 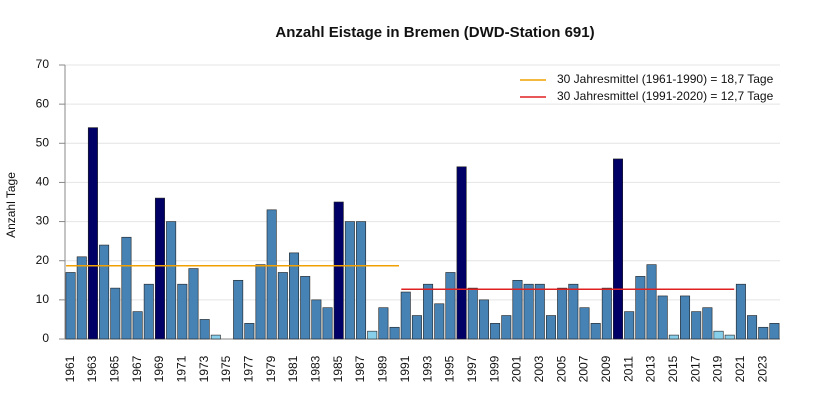 What do you see at coordinates (43, 299) in the screenshot?
I see `y-tick-label: 10` at bounding box center [43, 299].